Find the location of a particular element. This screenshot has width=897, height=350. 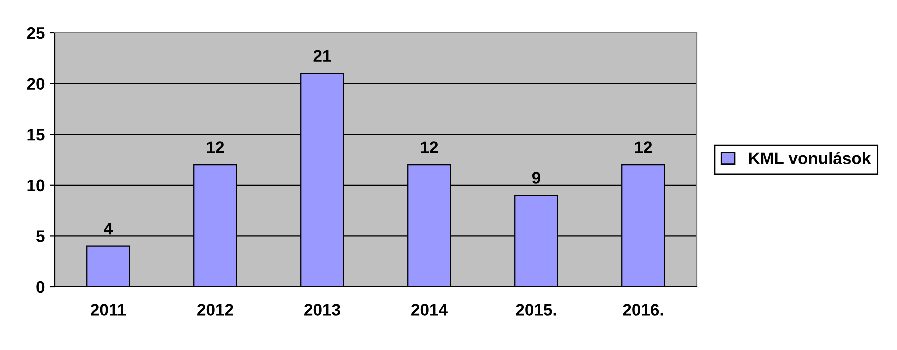

y-tick-label: 15 is located at coordinates (36, 135).